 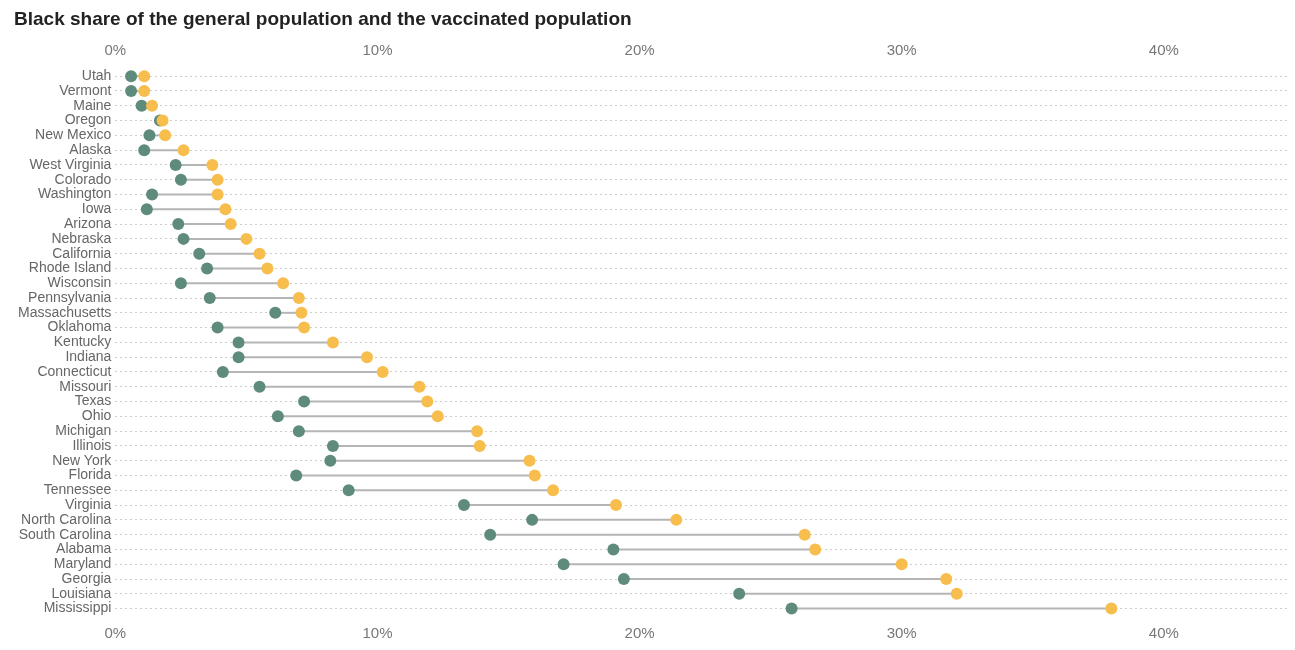 I want to click on y-tick-label: Rhode Island, so click(x=70, y=267).